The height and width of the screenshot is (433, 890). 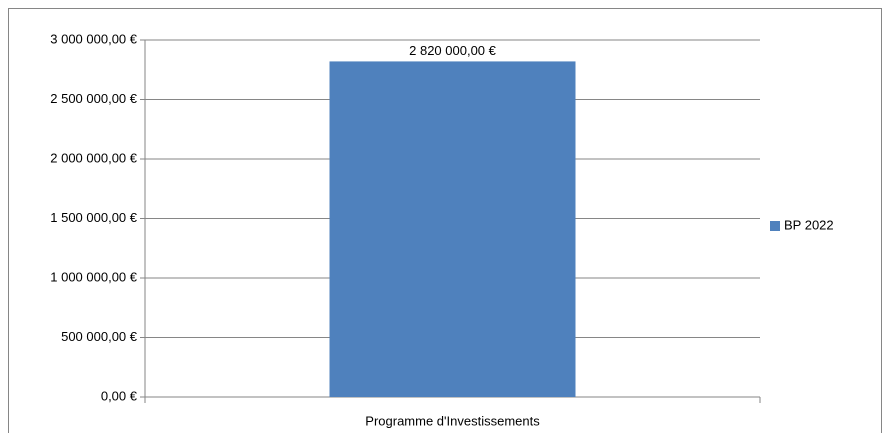 I want to click on legend-swatch, so click(x=775, y=226).